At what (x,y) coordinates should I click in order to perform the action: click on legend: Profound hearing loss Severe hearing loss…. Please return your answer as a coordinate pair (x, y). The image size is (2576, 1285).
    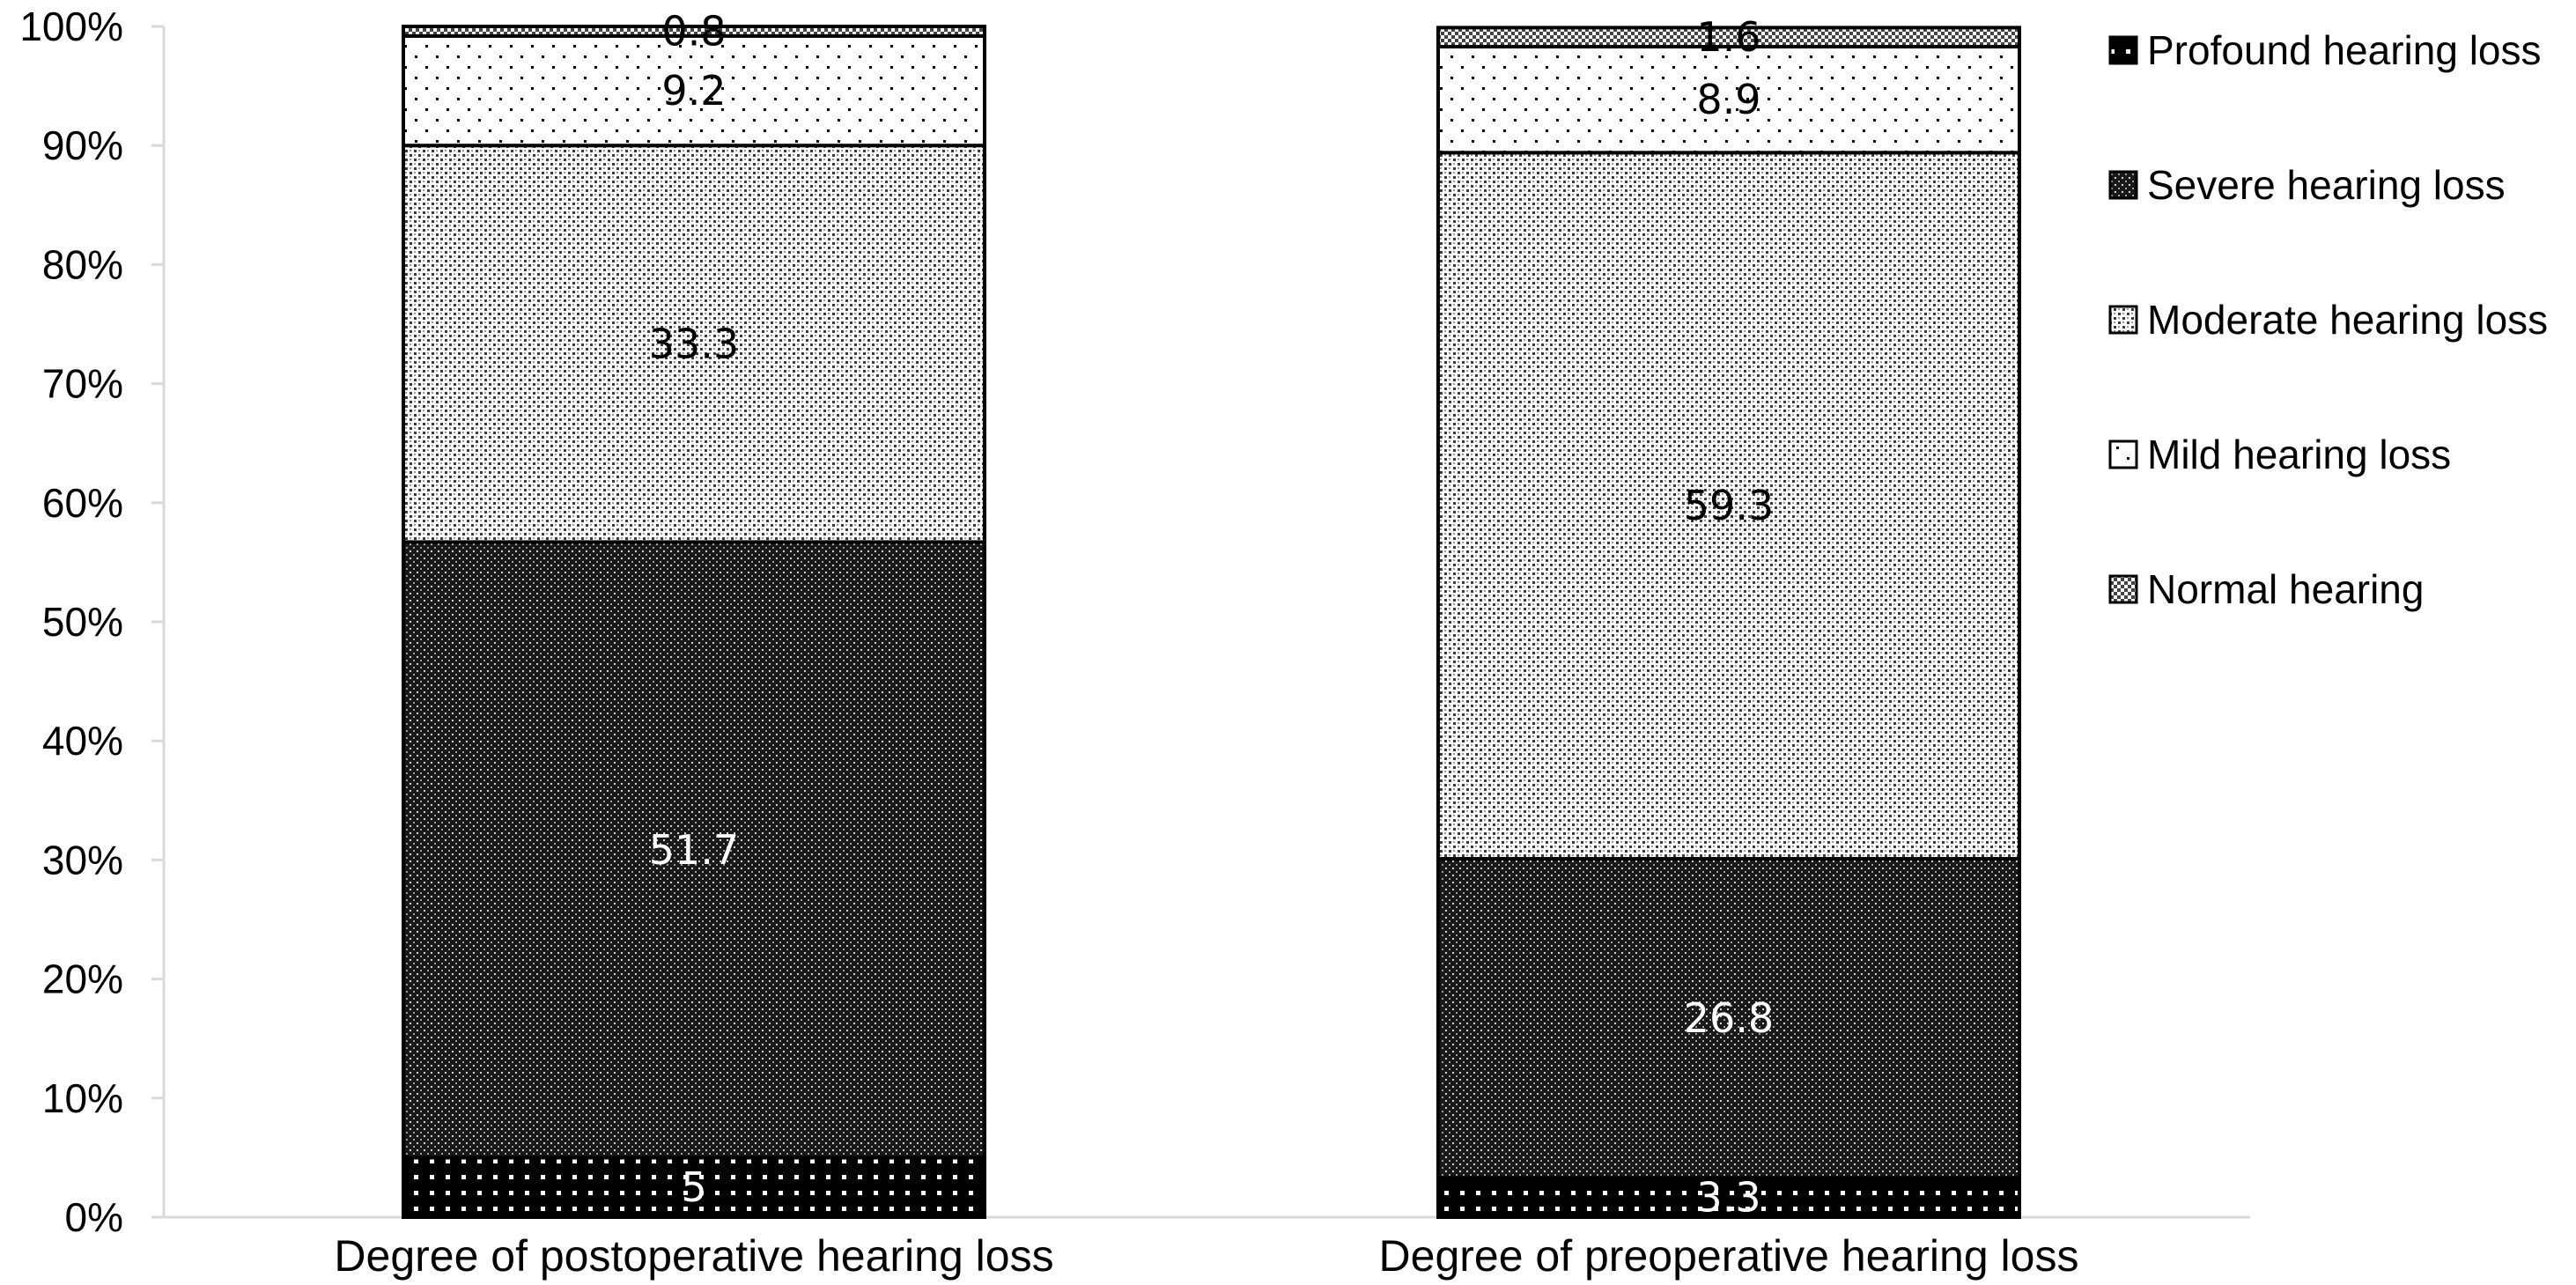
    Looking at the image, I should click on (2328, 319).